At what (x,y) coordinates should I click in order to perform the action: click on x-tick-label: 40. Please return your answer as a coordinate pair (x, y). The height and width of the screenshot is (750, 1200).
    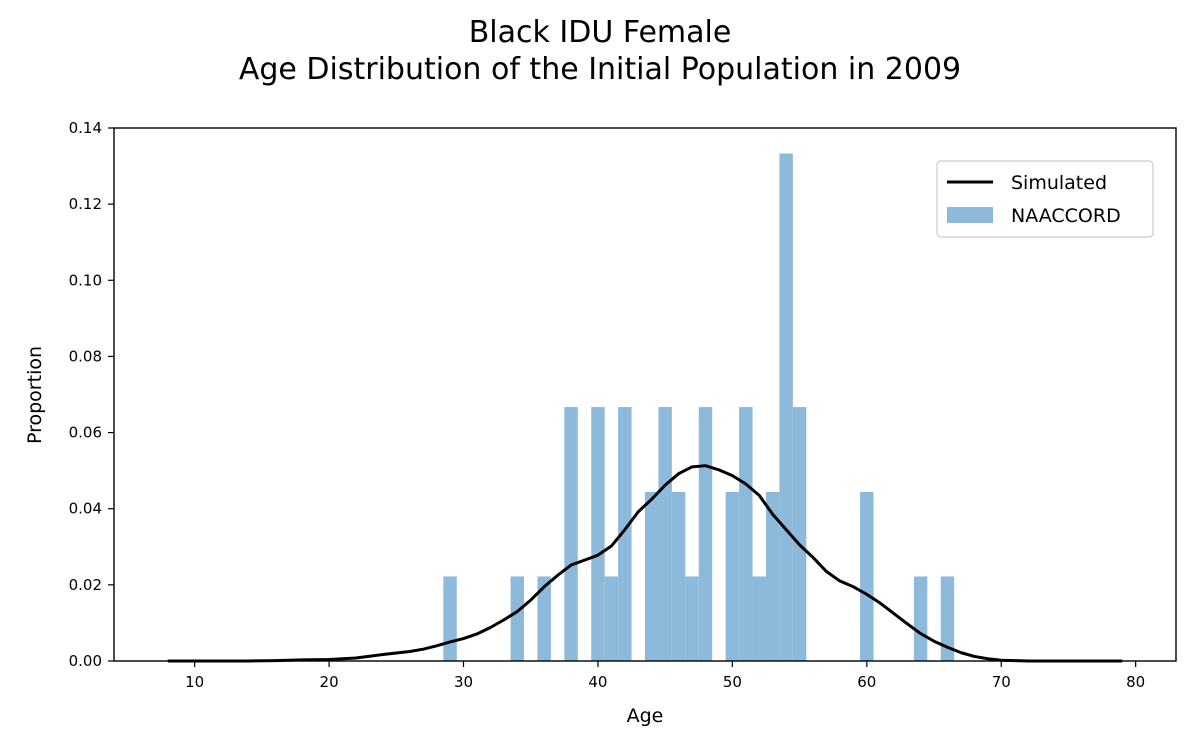
    Looking at the image, I should click on (597, 682).